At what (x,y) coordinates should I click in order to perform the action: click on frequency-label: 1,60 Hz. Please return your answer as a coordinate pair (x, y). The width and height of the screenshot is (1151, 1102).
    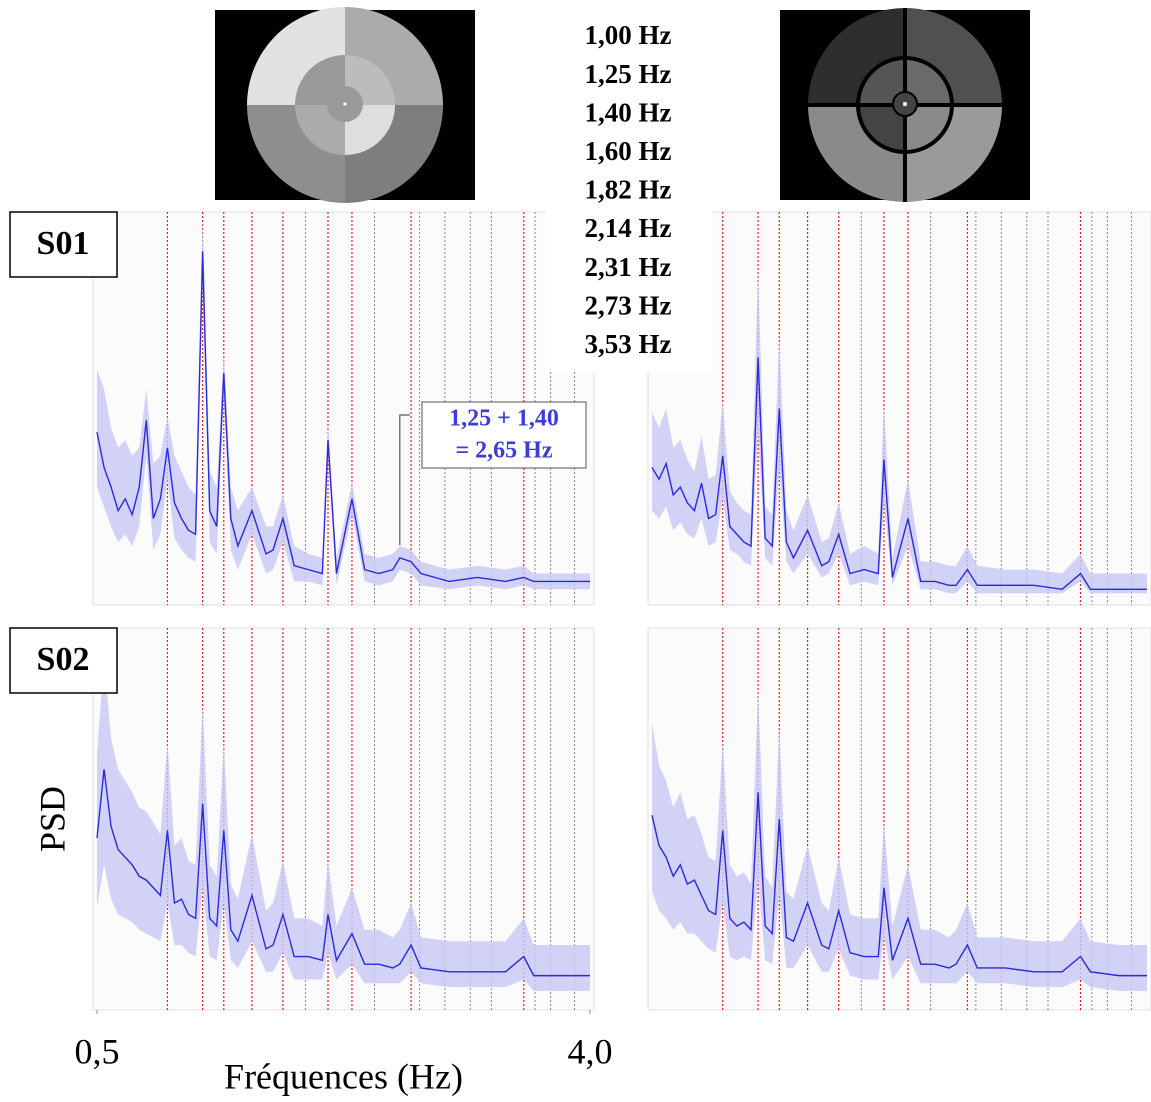
    Looking at the image, I should click on (628, 151).